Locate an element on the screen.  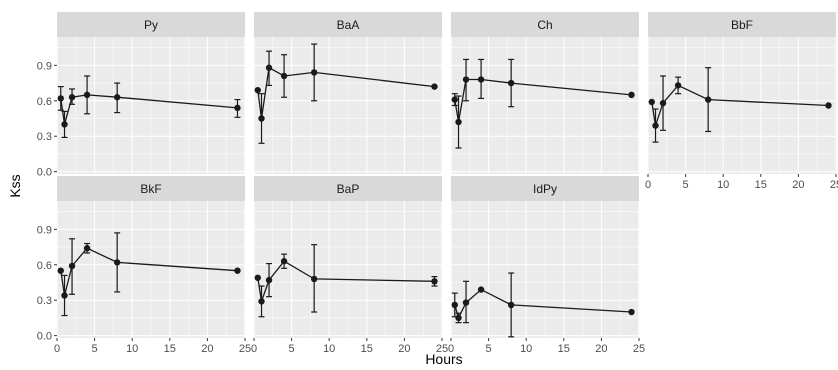
facet-panel-Ch: Ch is located at coordinates (545, 93).